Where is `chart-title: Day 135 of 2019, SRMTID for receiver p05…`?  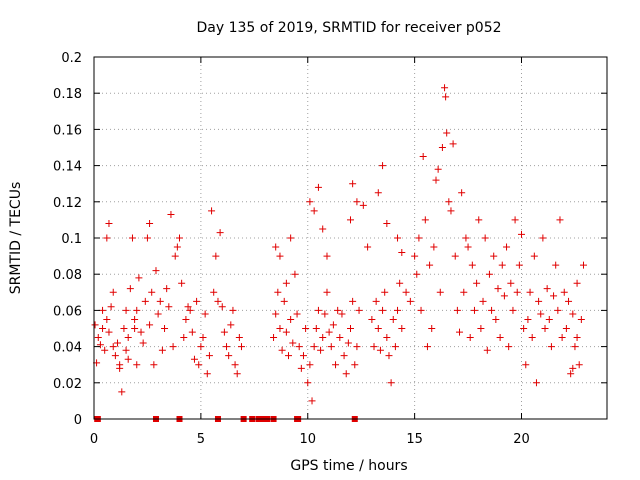
chart-title: Day 135 of 2019, SRMTID for receiver p05… is located at coordinates (348, 28).